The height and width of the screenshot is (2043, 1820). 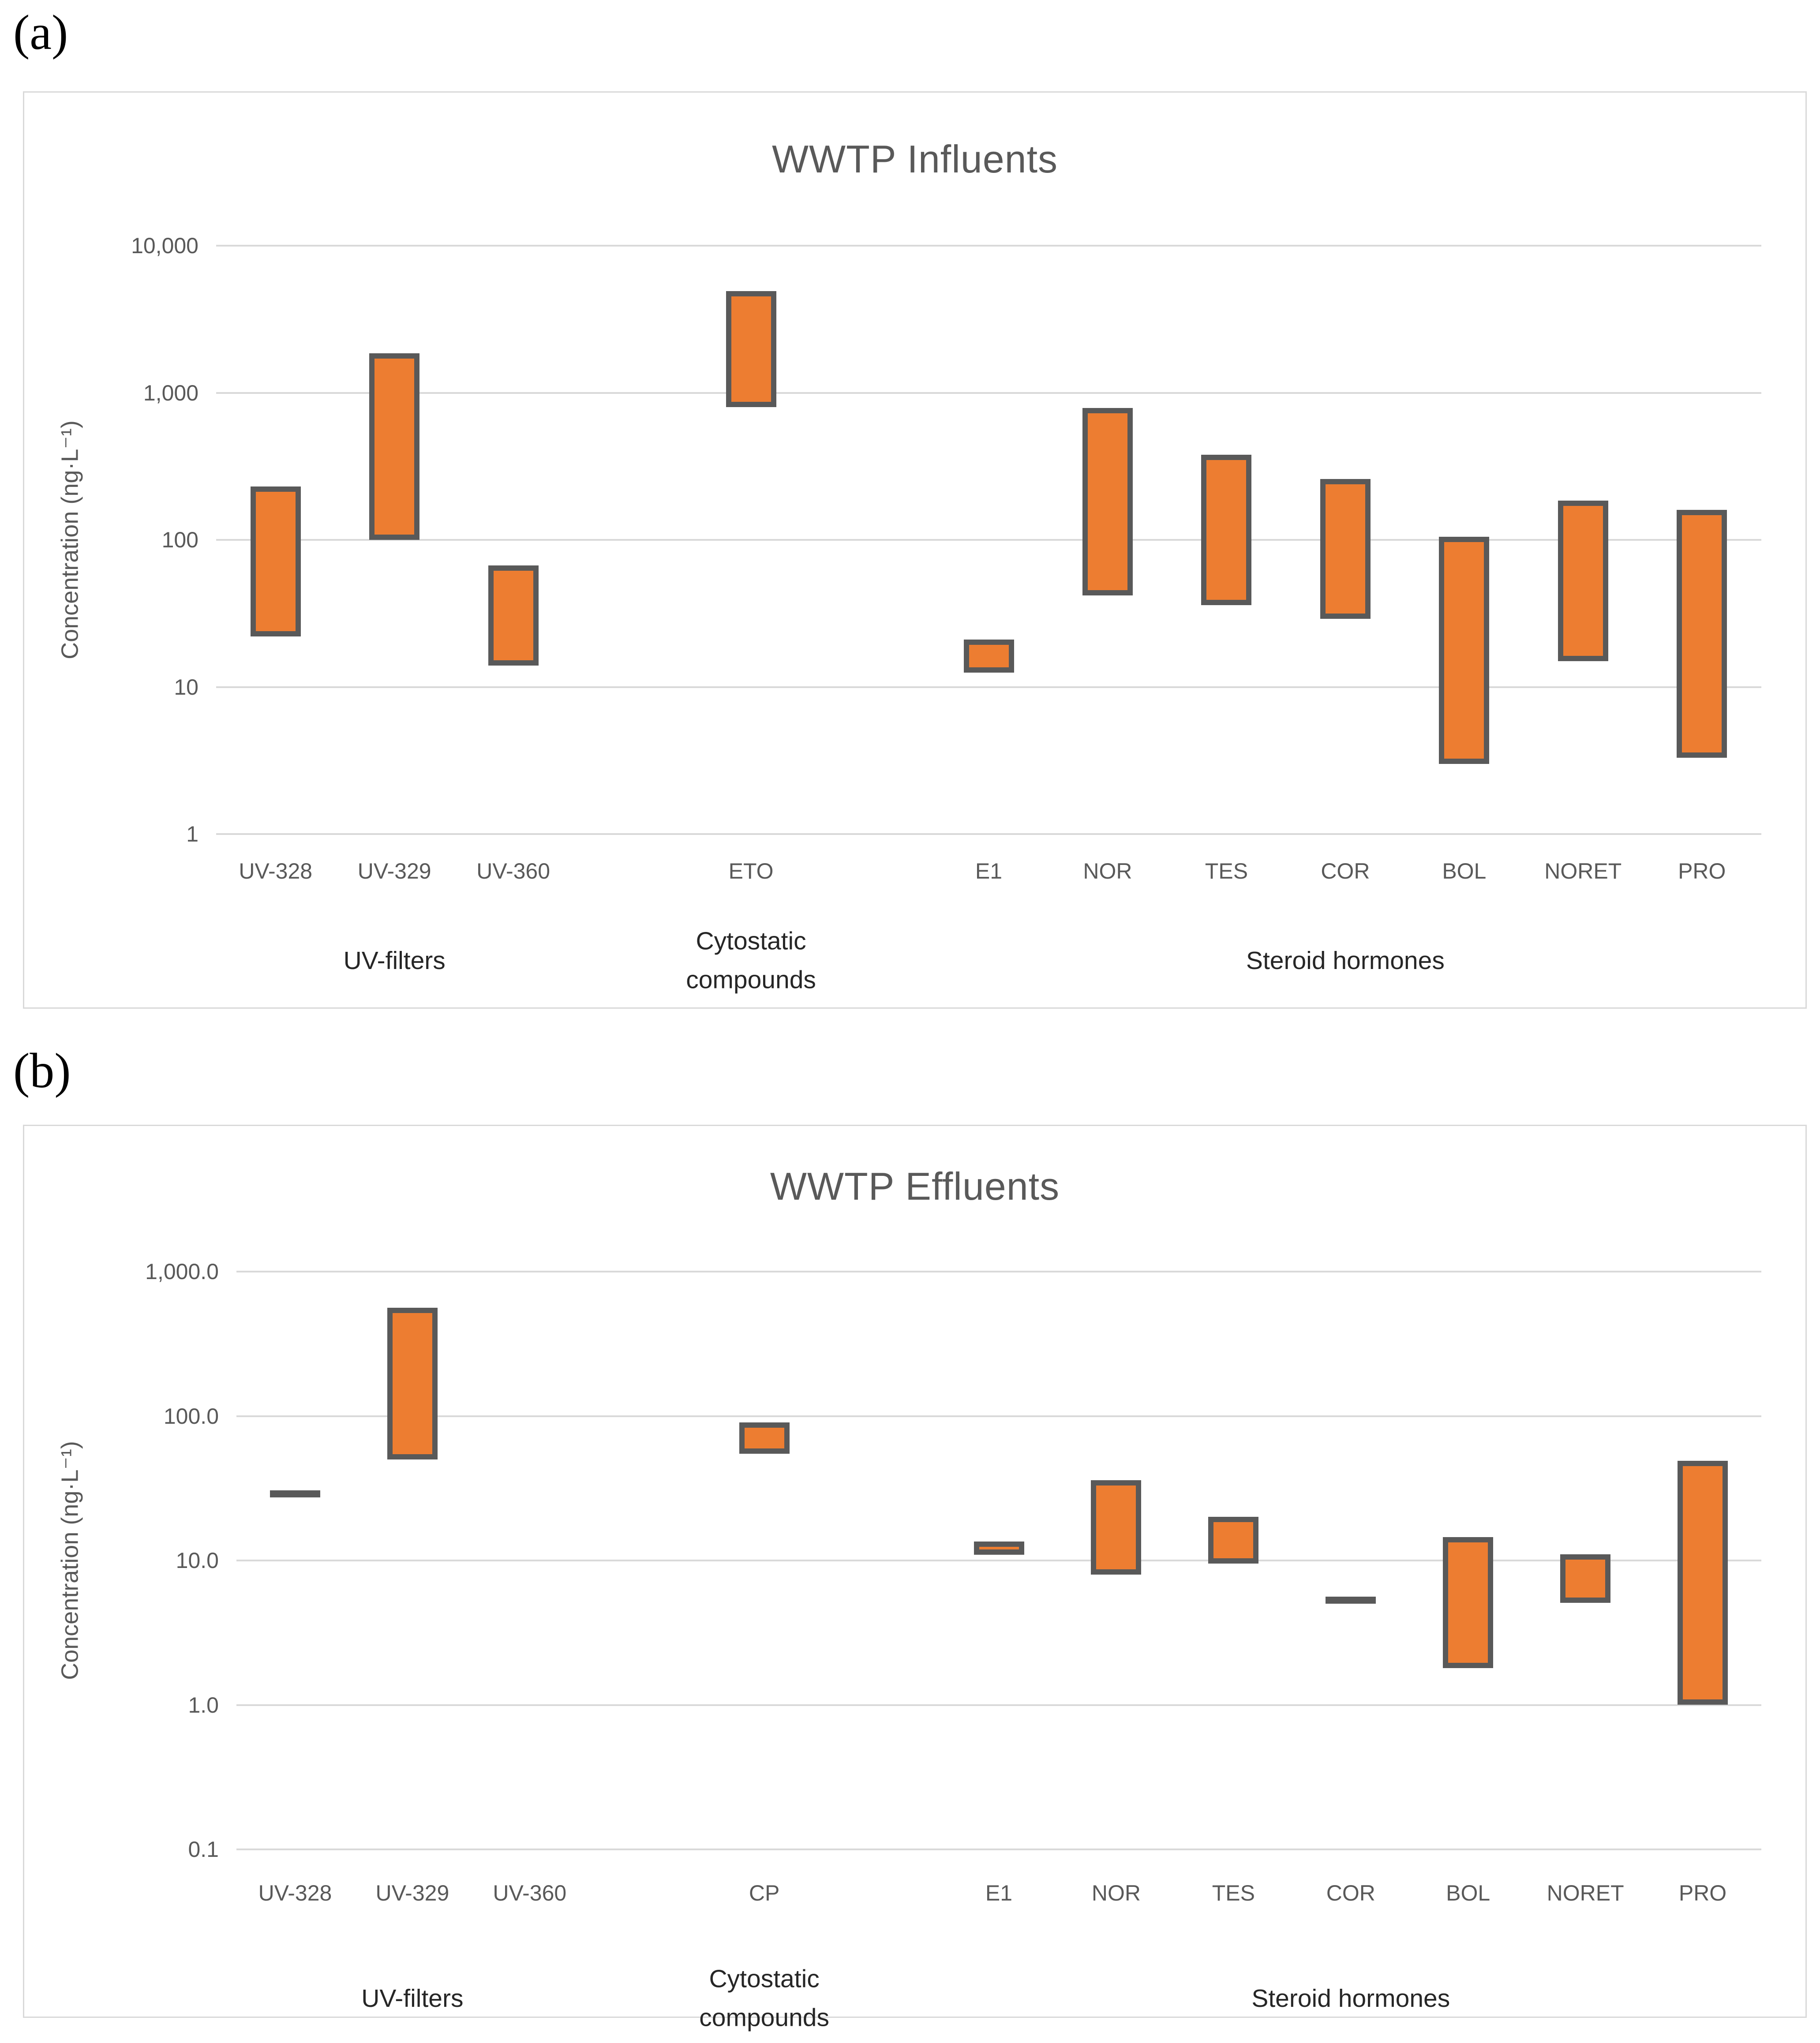 I want to click on panel-label-b: (b), so click(x=42, y=1071).